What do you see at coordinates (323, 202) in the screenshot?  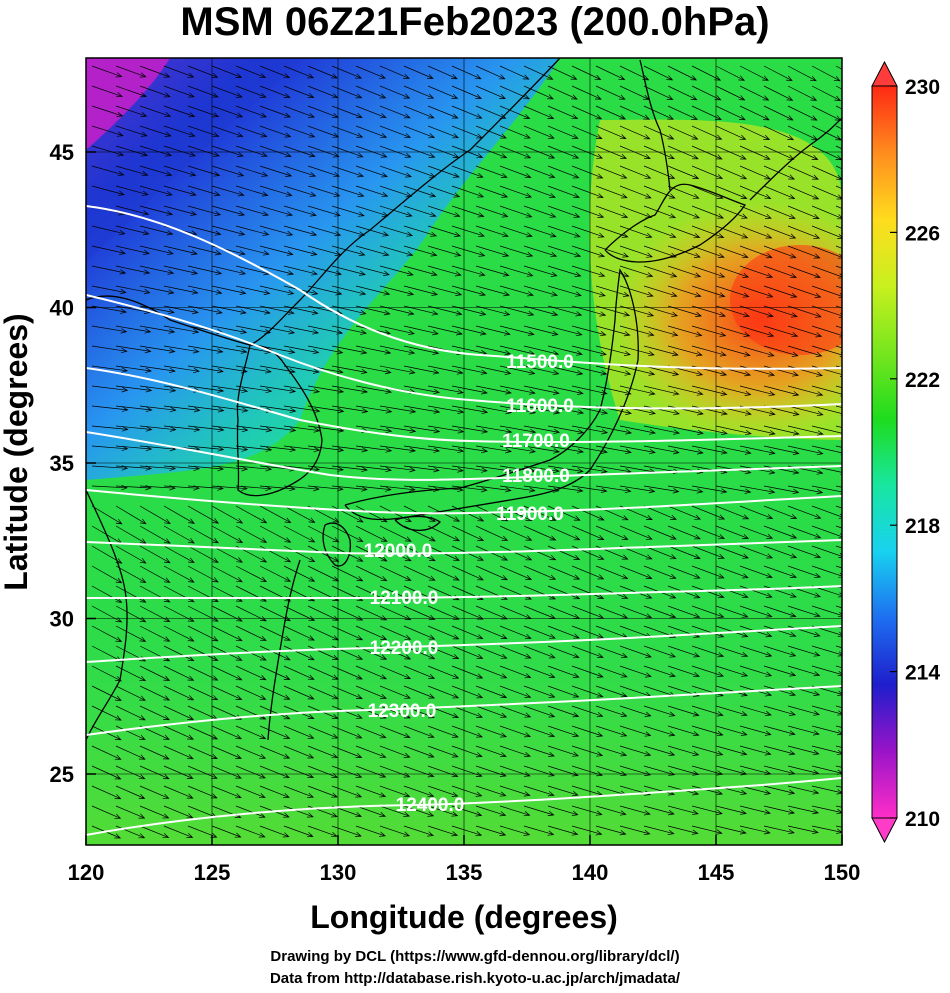 I see `coast-eurasia` at bounding box center [323, 202].